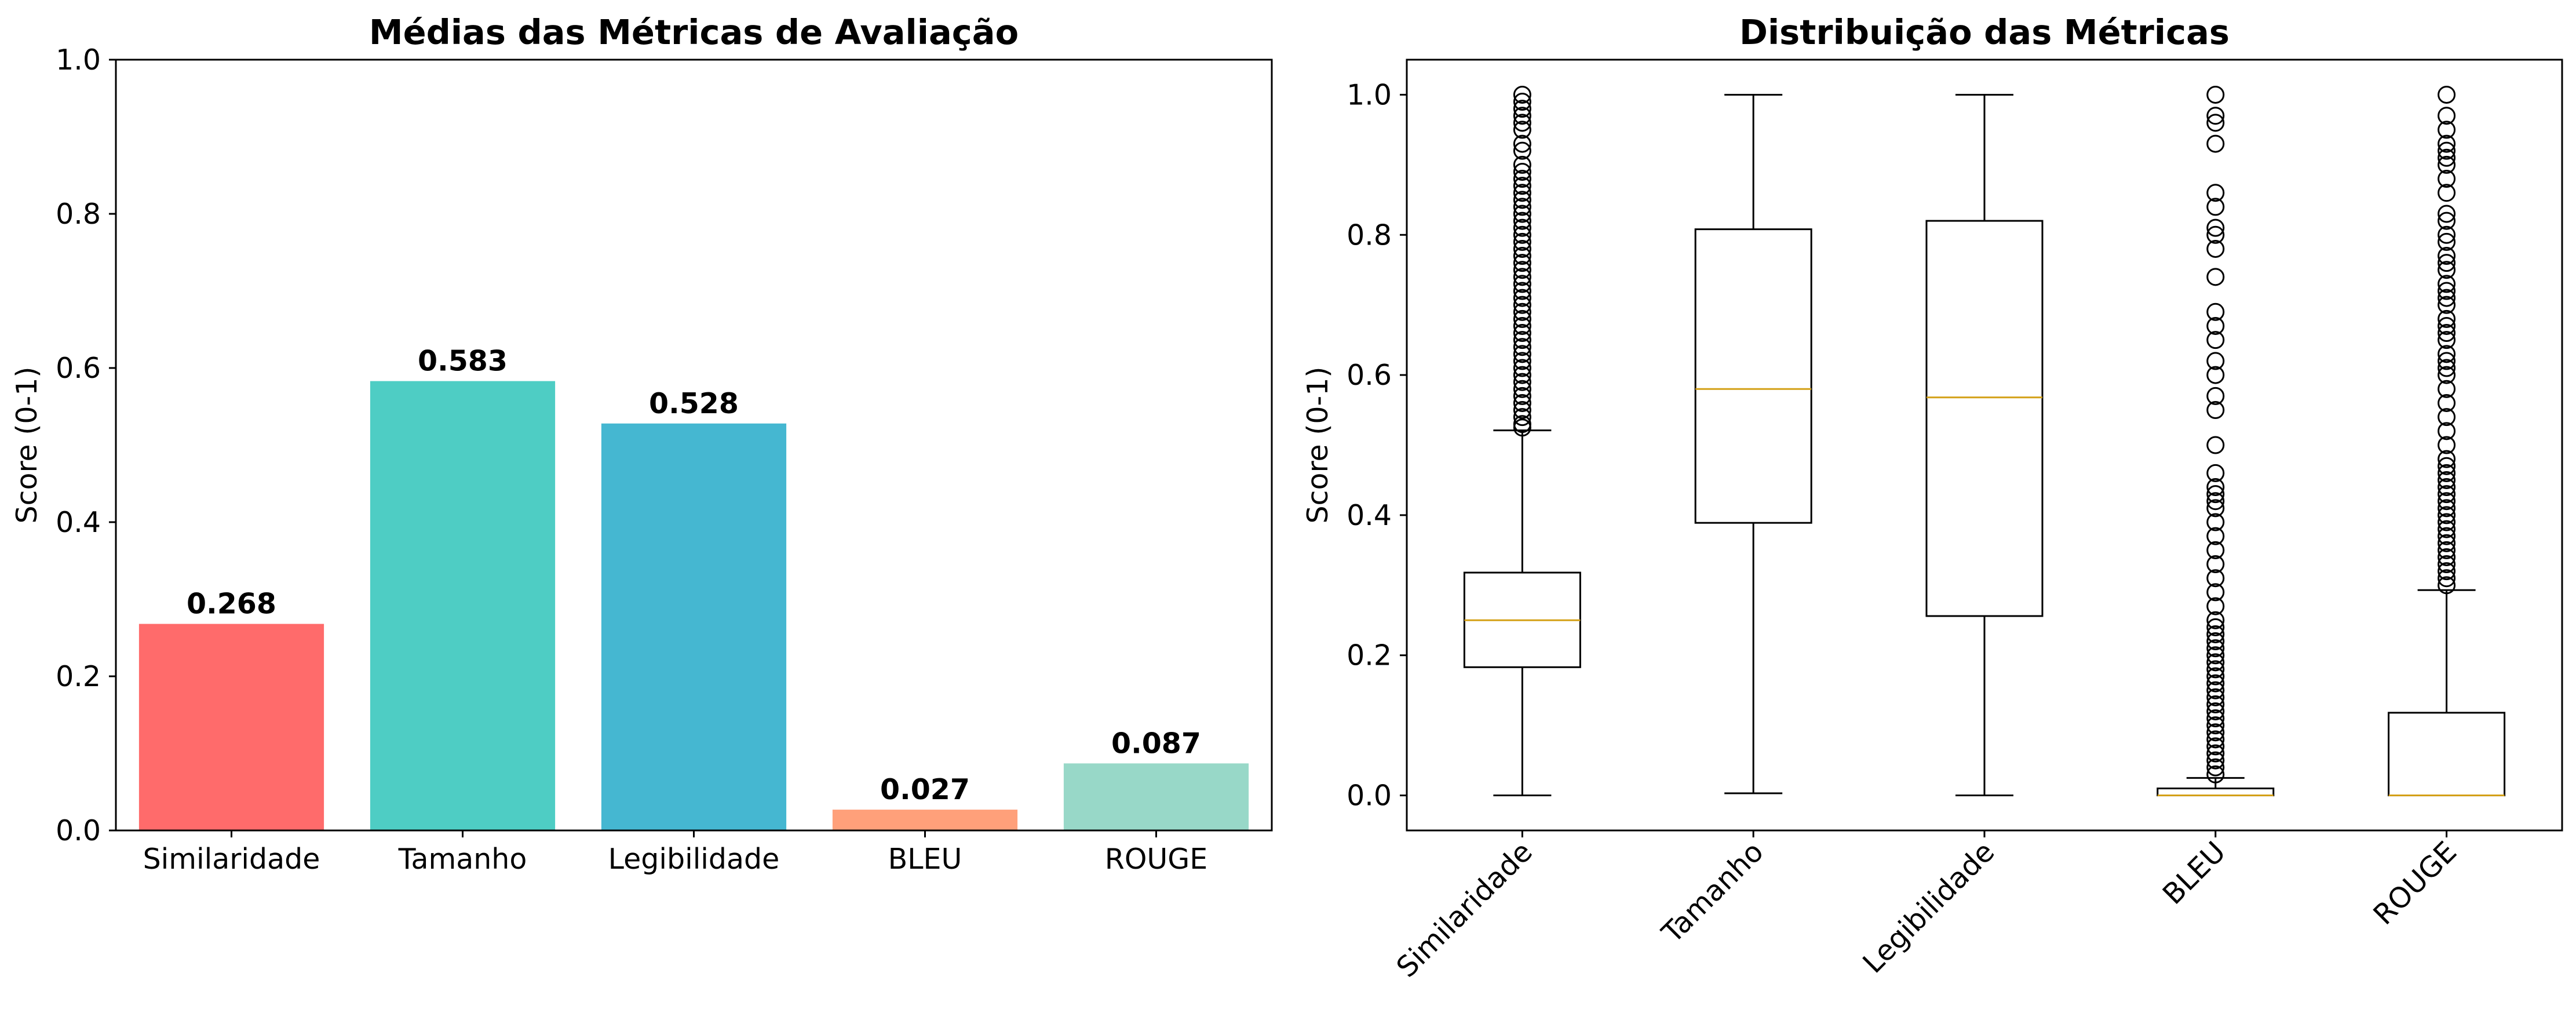  I want to click on y-tick-label: 0.6, so click(78, 369).